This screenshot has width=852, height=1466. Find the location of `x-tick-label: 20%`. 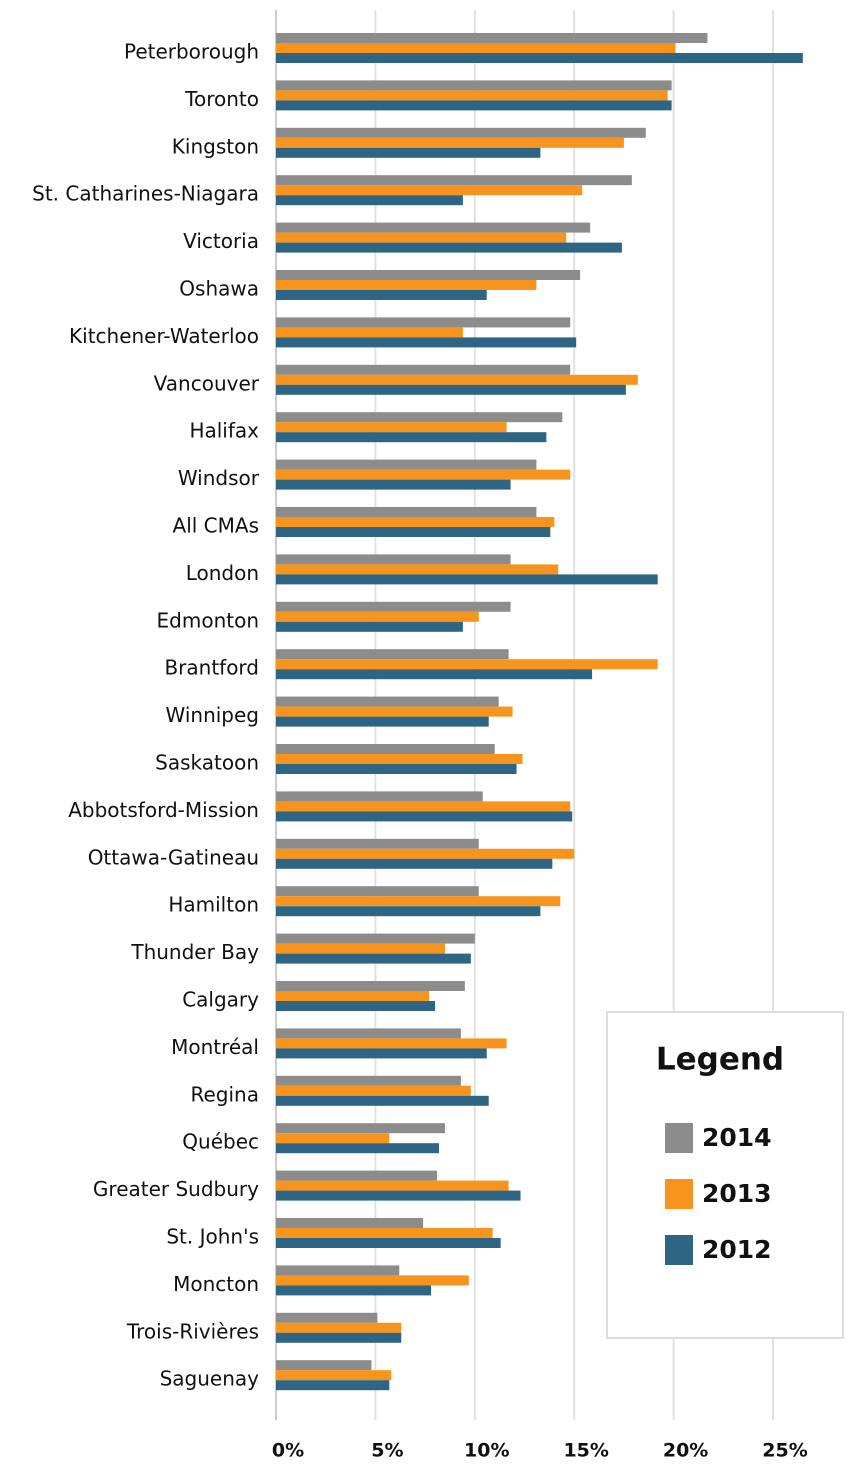

x-tick-label: 20% is located at coordinates (685, 1451).